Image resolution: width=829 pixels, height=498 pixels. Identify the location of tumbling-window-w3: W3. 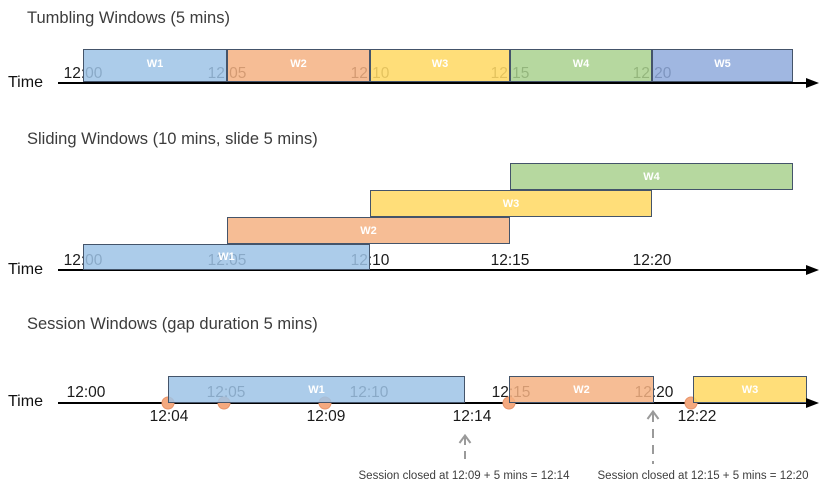
(440, 65).